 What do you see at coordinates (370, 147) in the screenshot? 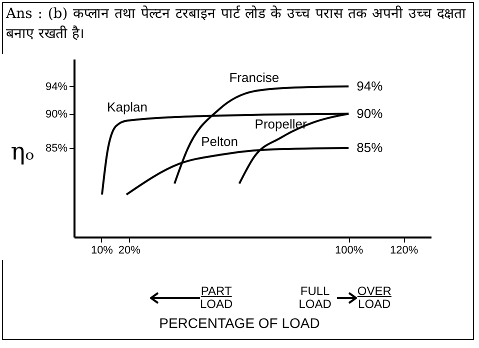
I see `data-label: 85%` at bounding box center [370, 147].